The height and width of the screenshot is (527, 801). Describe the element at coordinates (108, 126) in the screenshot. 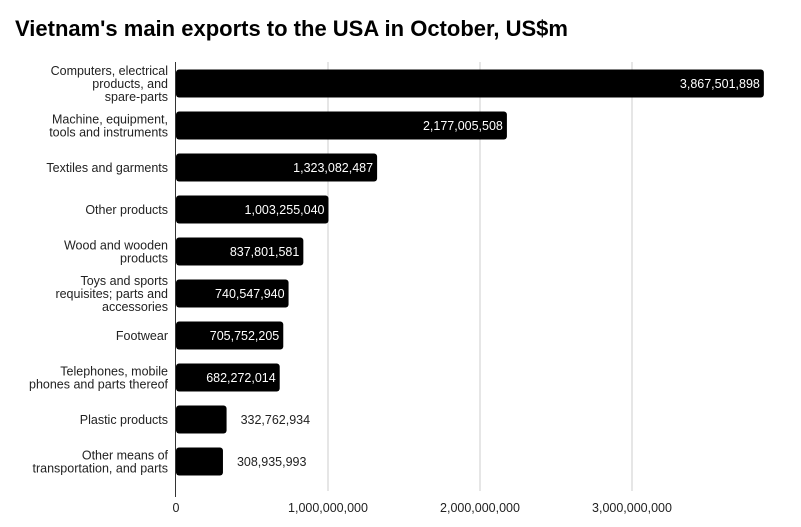

I see `category-label: Machine, equipment, tools and instruments` at that location.